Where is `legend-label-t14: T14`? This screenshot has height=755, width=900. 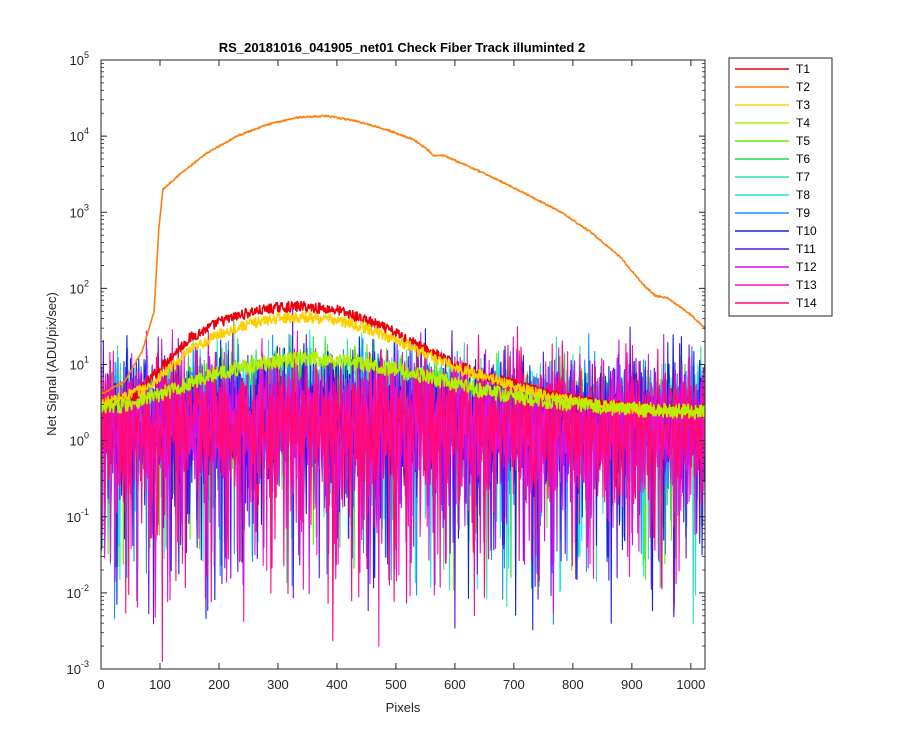 legend-label-t14: T14 is located at coordinates (806, 303).